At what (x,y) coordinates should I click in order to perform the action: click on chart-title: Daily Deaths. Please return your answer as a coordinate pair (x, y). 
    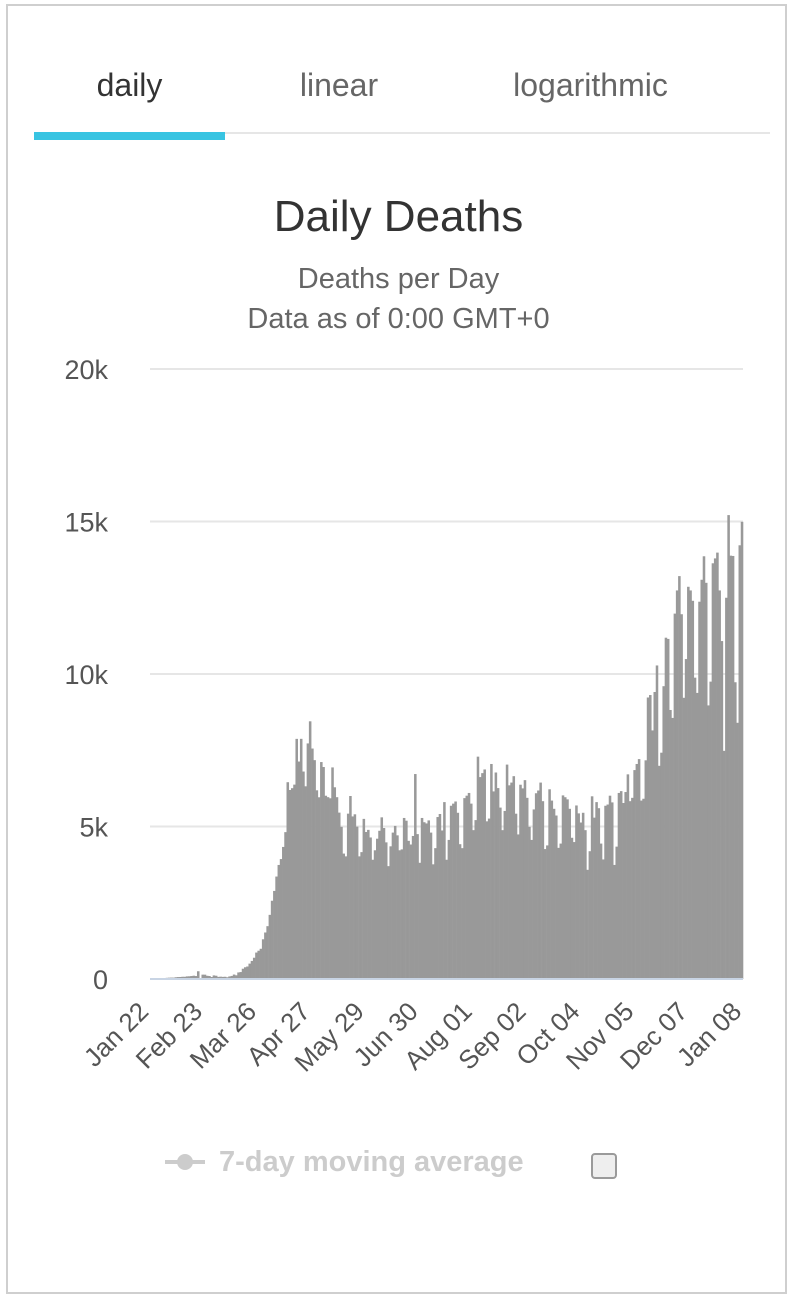
    Looking at the image, I should click on (398, 216).